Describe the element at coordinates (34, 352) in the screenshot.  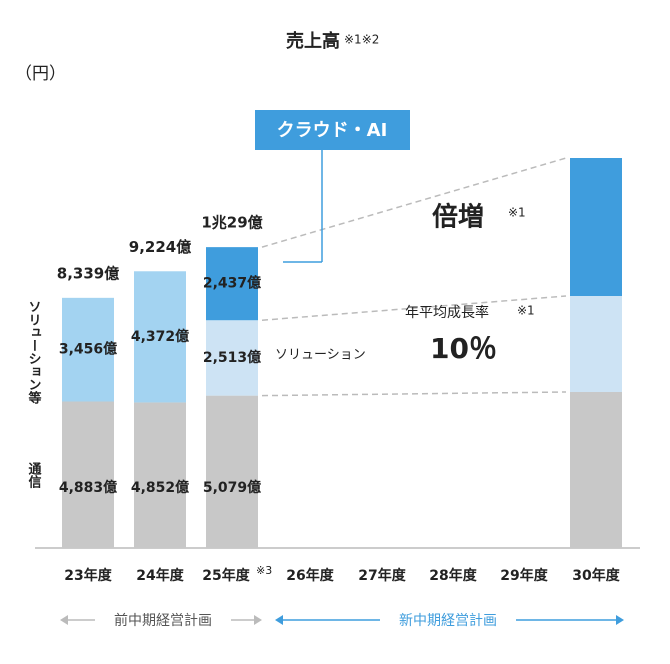
I see `series-label: ソリューション等` at that location.